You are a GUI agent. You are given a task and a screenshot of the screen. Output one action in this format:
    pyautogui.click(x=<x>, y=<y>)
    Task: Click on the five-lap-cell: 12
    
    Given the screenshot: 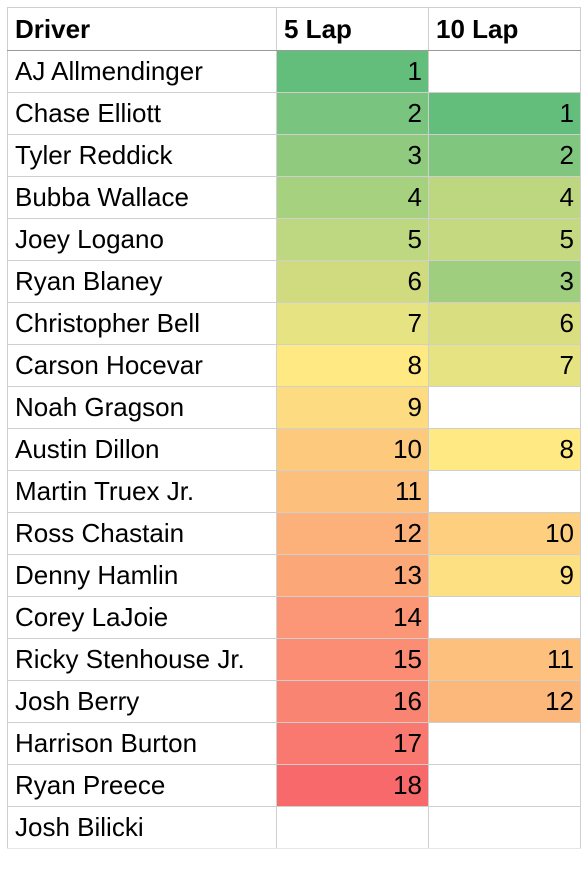 What is the action you would take?
    pyautogui.click(x=352, y=533)
    